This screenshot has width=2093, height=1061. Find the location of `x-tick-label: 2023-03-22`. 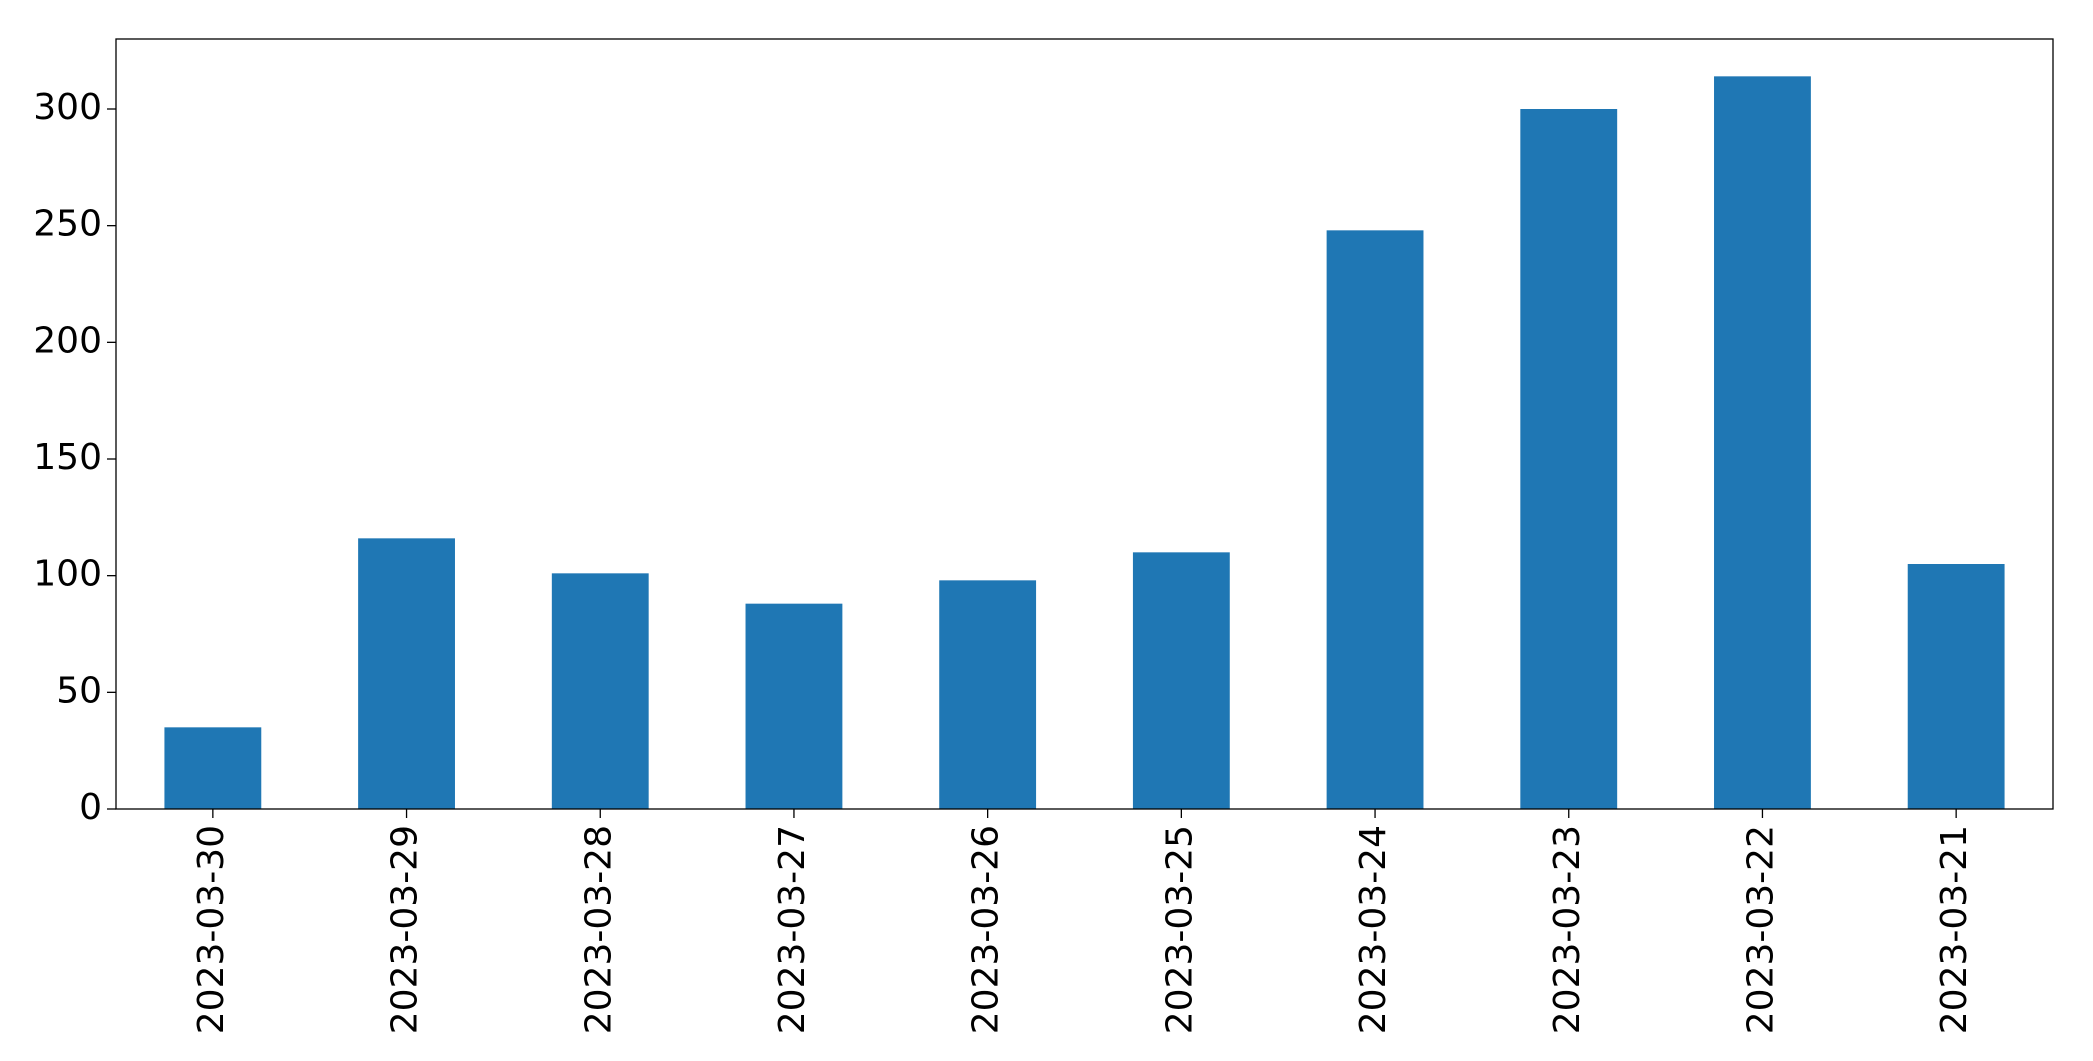

x-tick-label: 2023-03-22 is located at coordinates (1760, 929).